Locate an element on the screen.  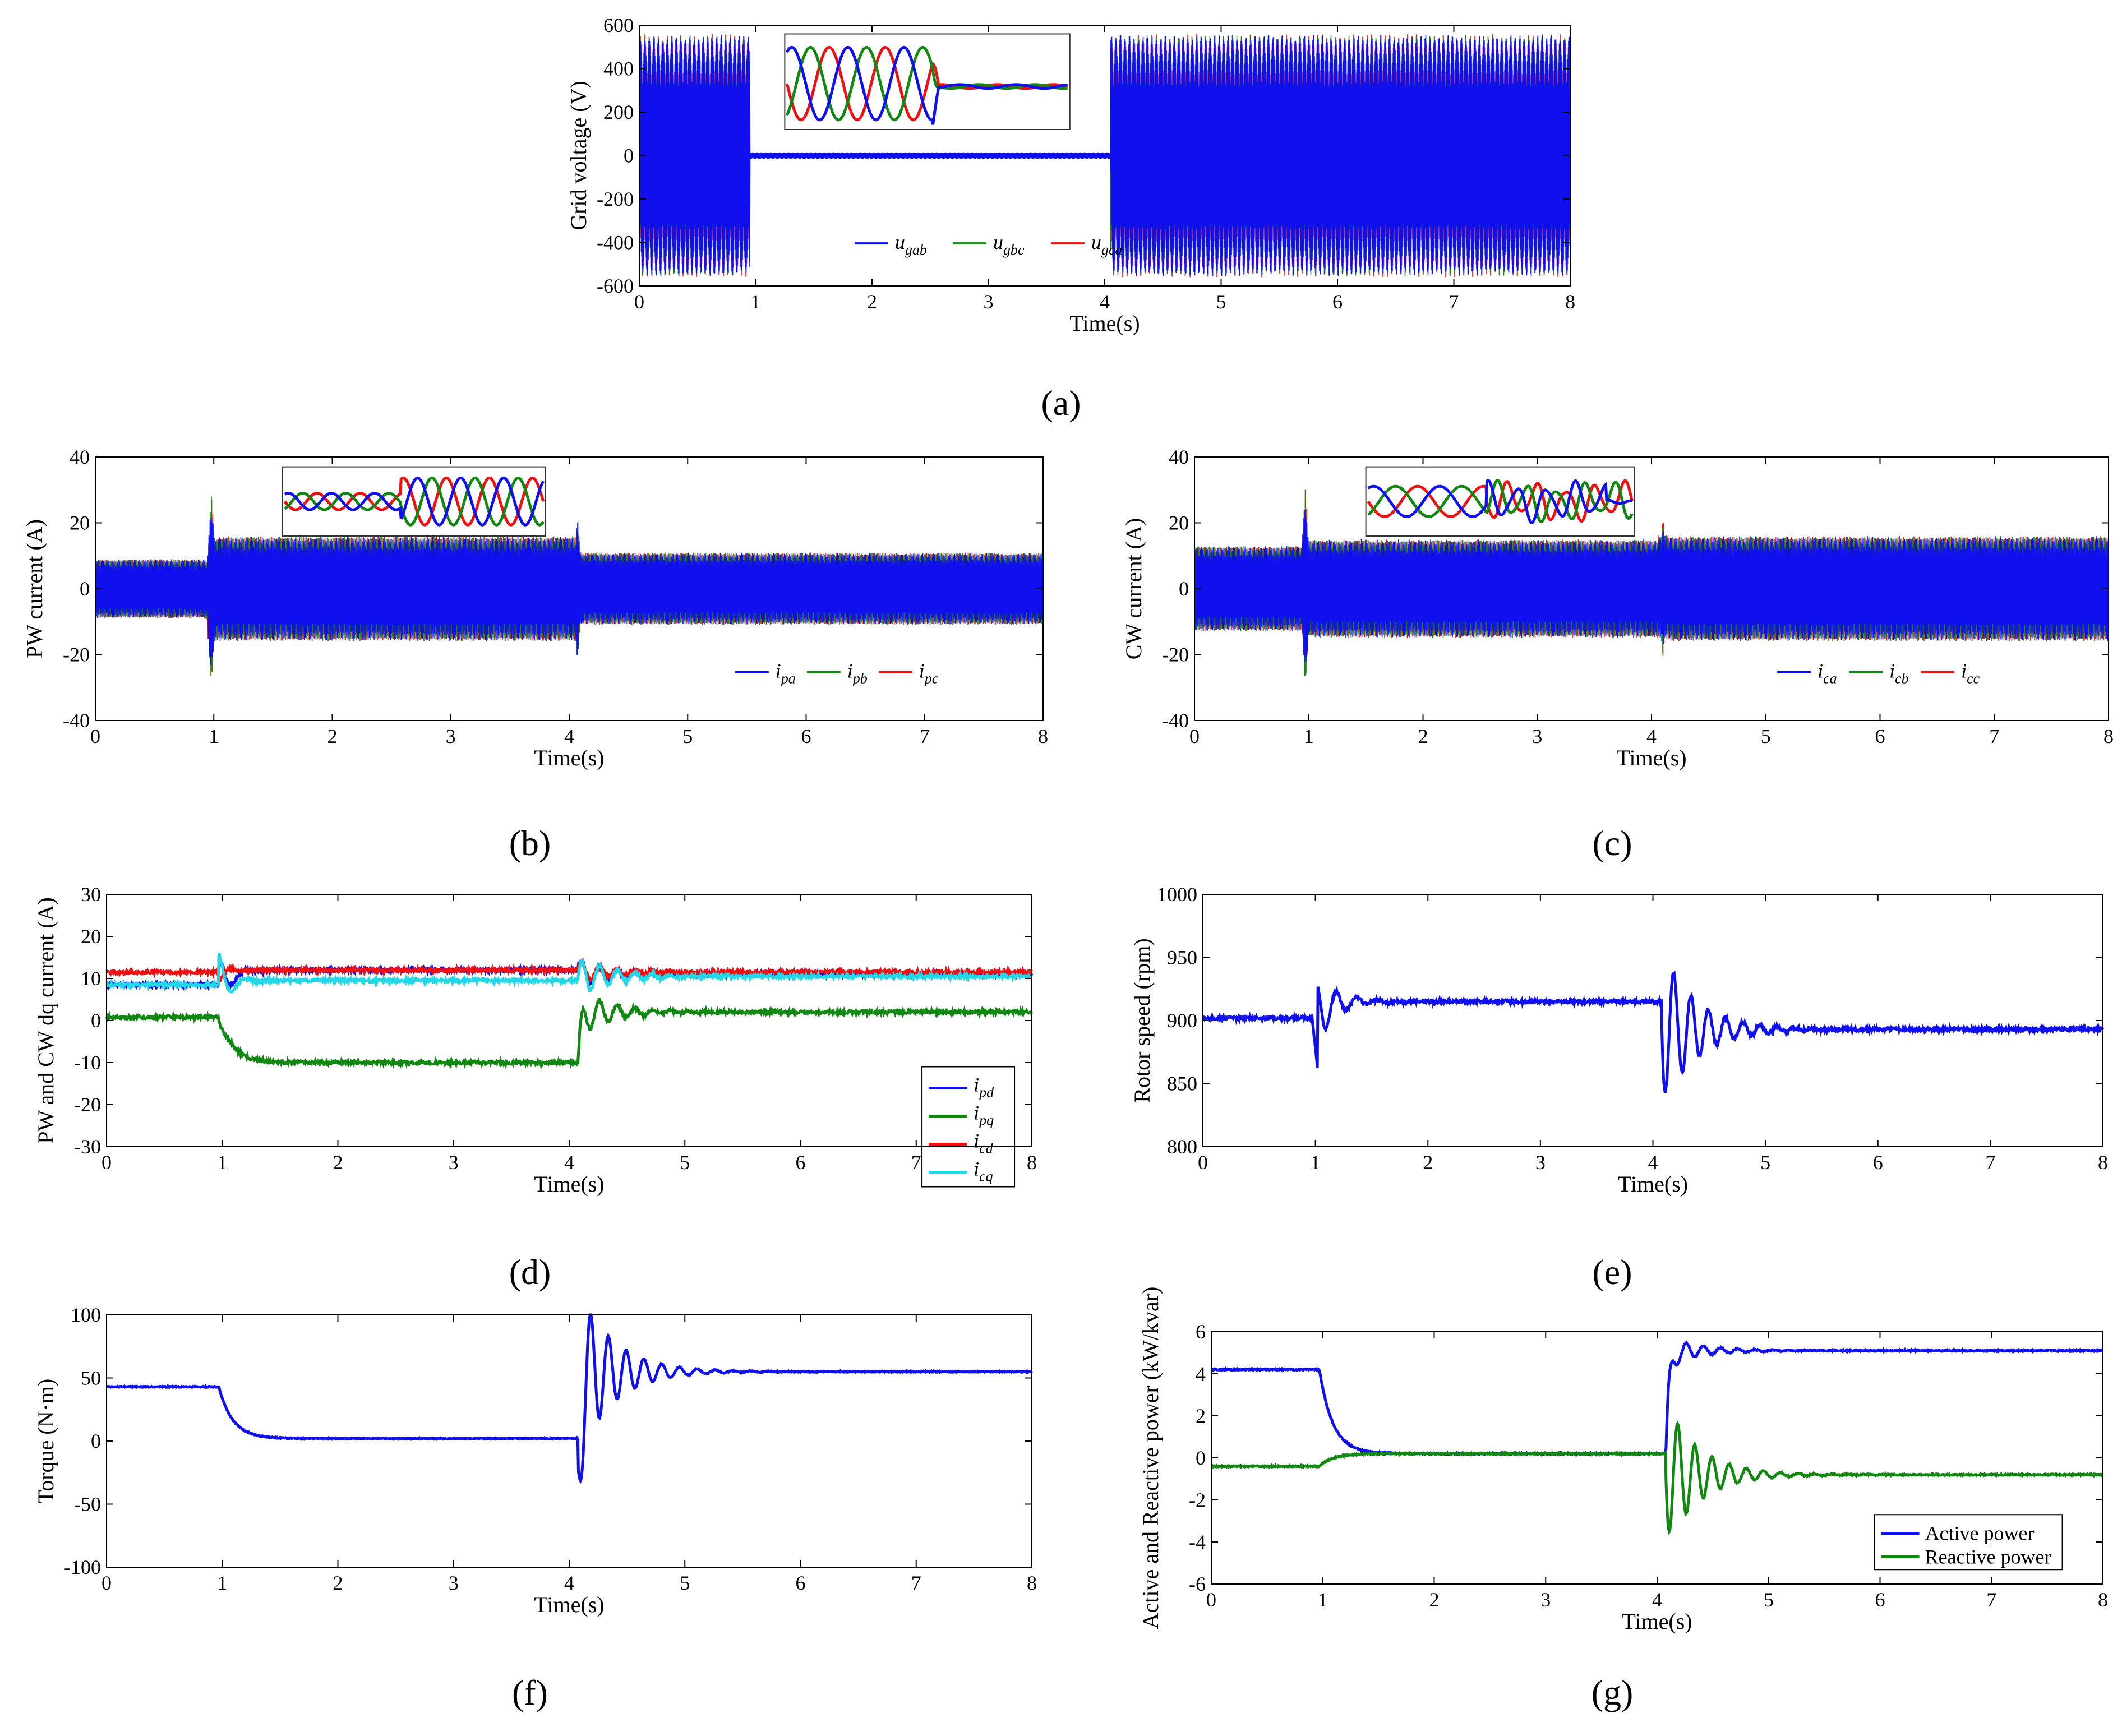
y-tick-label: 50 is located at coordinates (91, 1378).